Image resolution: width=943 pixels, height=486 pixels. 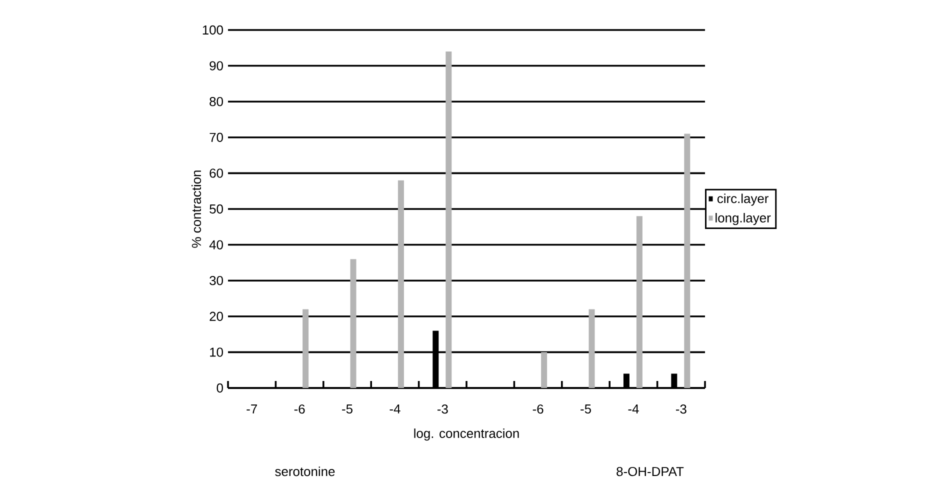 What do you see at coordinates (216, 137) in the screenshot?
I see `y-tick-label: 70` at bounding box center [216, 137].